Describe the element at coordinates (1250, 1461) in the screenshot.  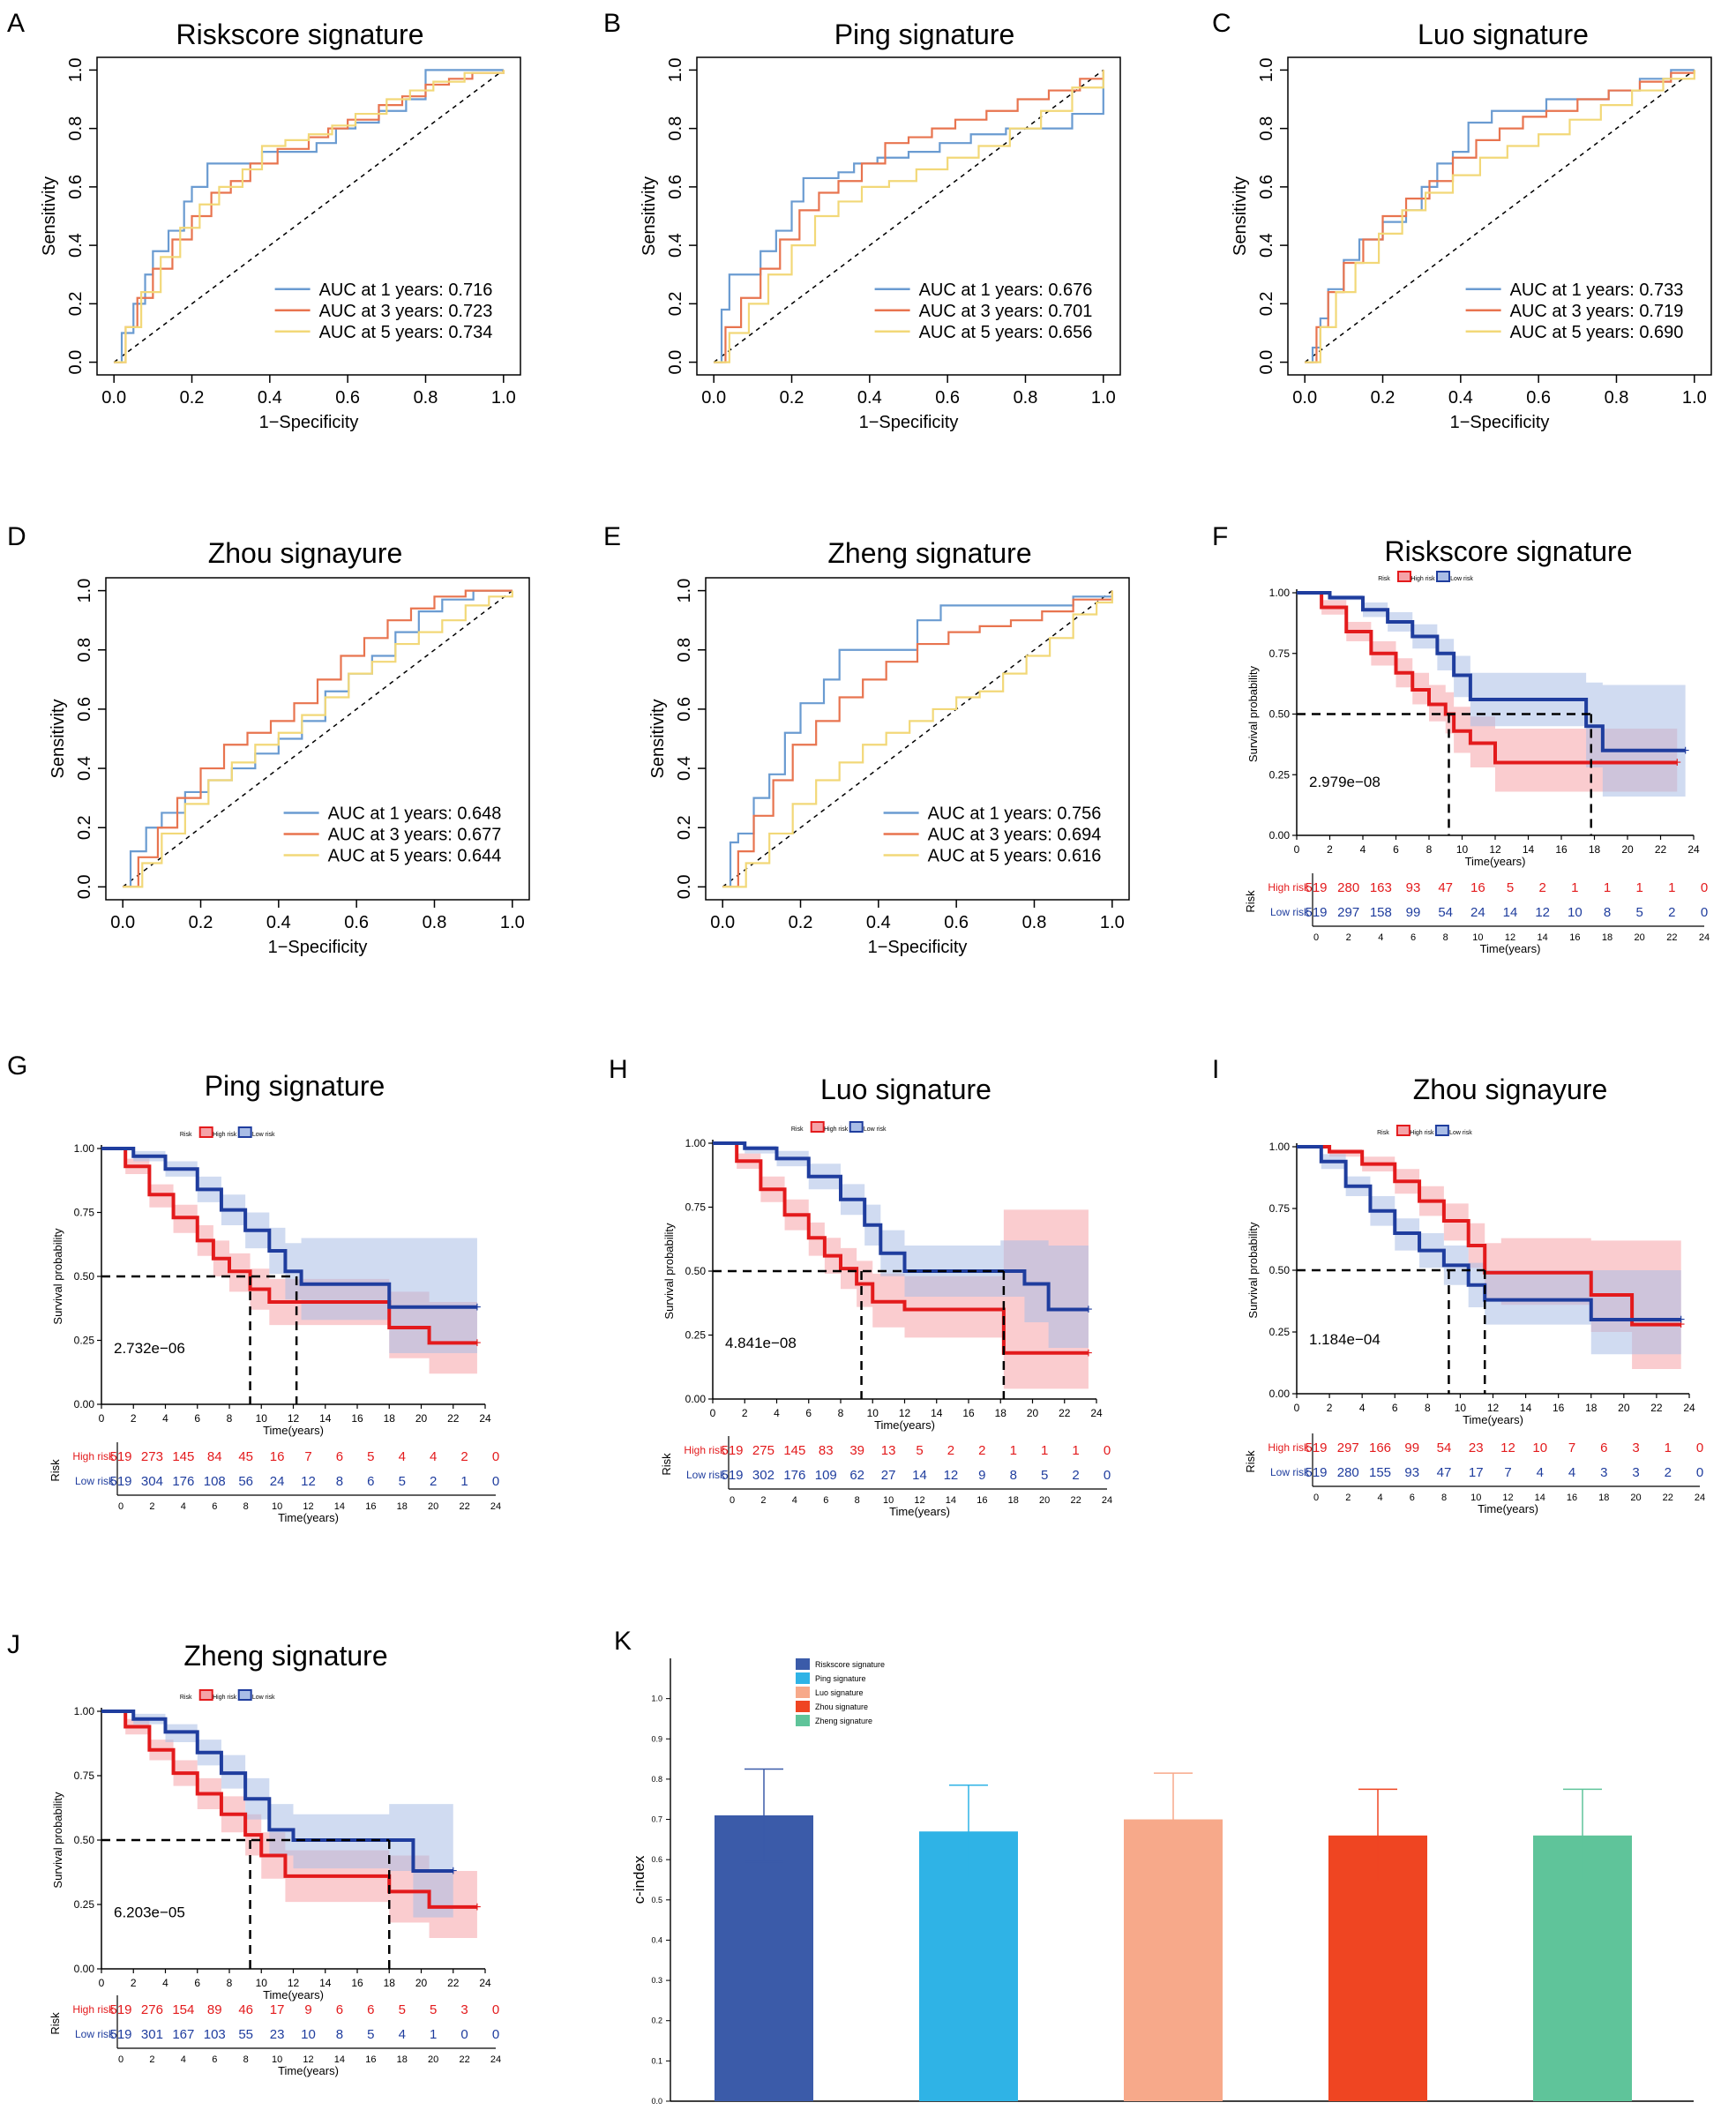
I see `risk-table-label: Risk` at that location.